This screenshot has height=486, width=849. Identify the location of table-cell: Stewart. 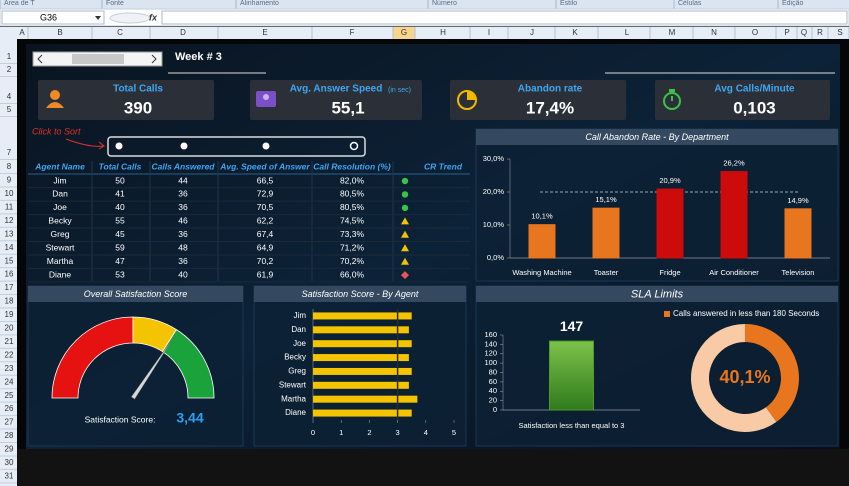
(60, 248).